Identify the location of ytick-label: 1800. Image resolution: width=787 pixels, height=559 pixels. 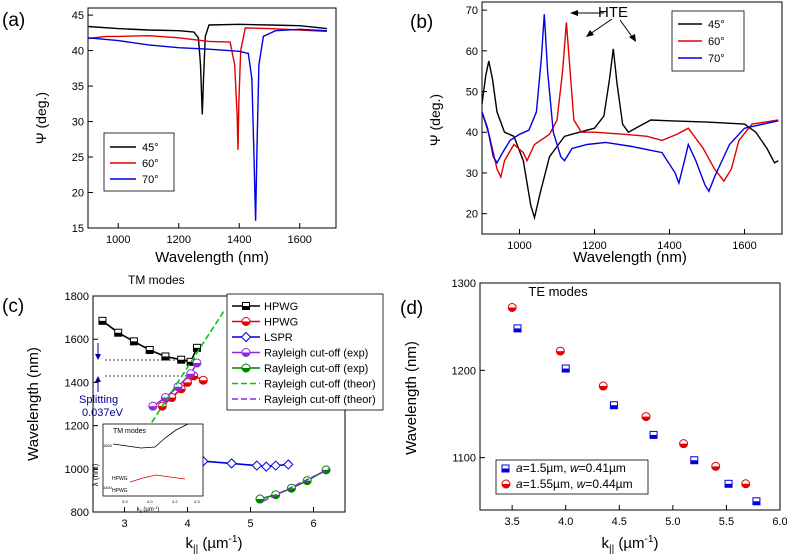
(77, 297).